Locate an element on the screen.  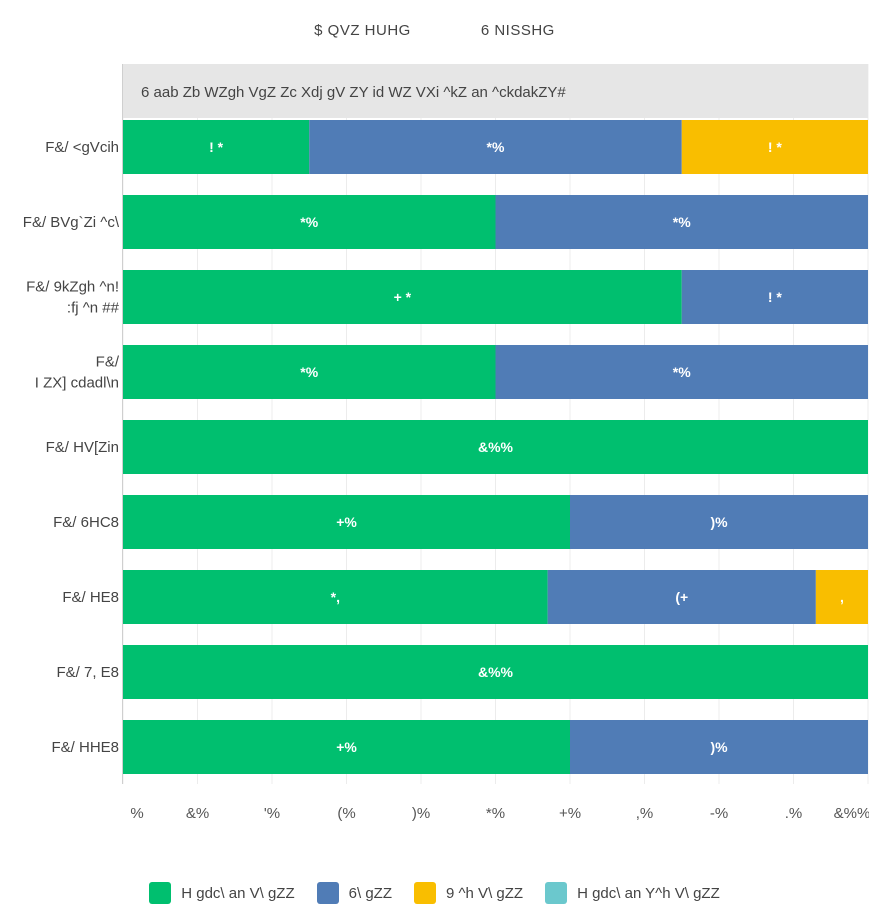
legend-label: 6\ gZZ is located at coordinates (370, 893).